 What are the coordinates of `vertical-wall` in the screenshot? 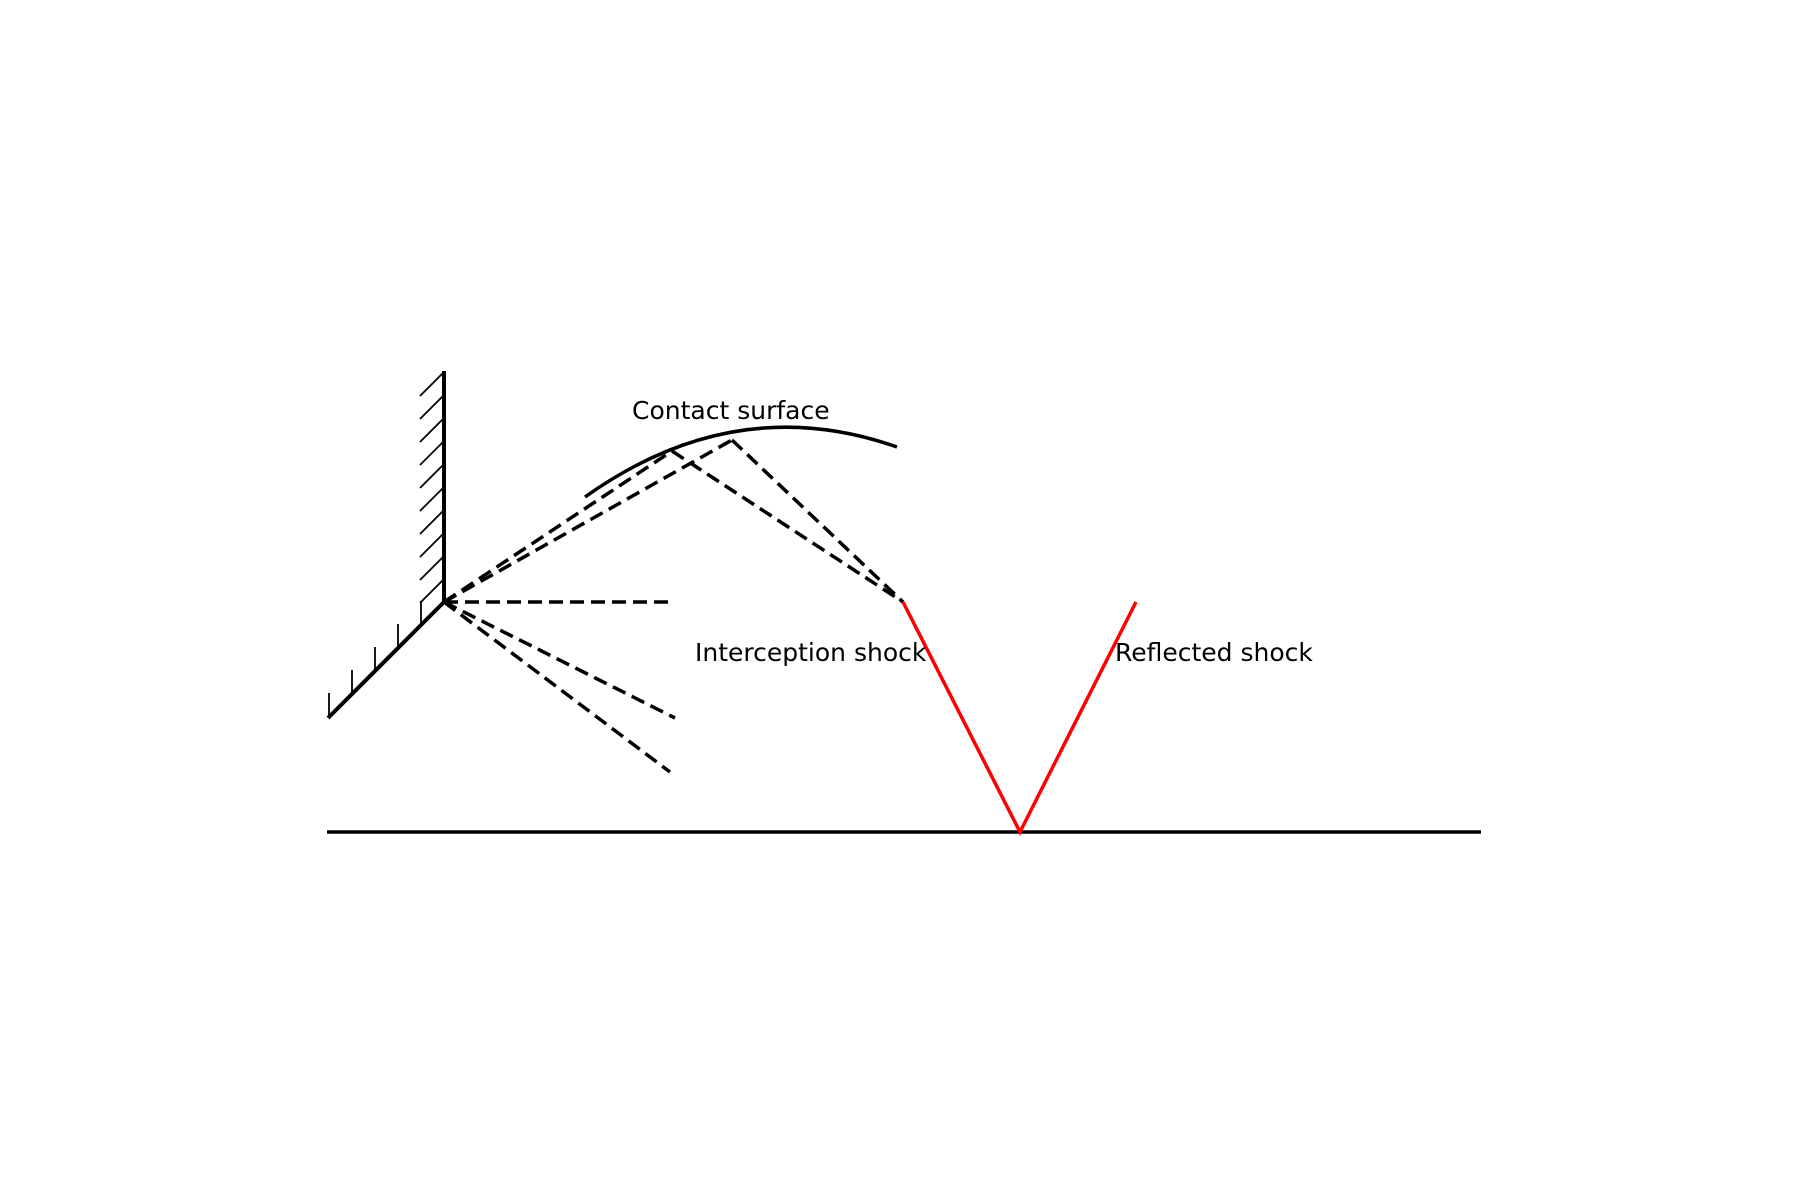 It's located at (432, 487).